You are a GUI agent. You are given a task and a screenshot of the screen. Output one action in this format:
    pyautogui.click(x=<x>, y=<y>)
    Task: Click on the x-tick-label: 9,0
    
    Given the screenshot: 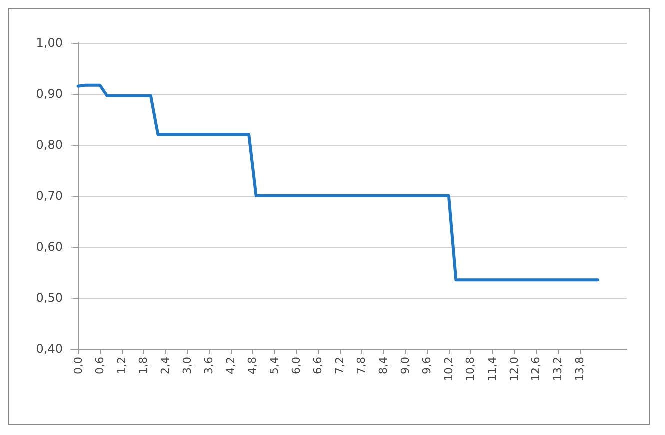 What is the action you would take?
    pyautogui.click(x=405, y=365)
    